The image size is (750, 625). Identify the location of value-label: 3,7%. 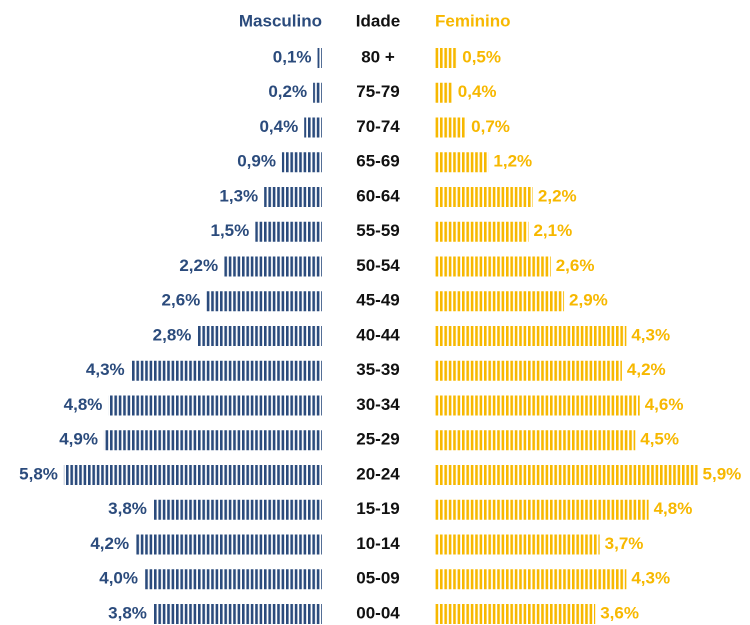
(624, 543).